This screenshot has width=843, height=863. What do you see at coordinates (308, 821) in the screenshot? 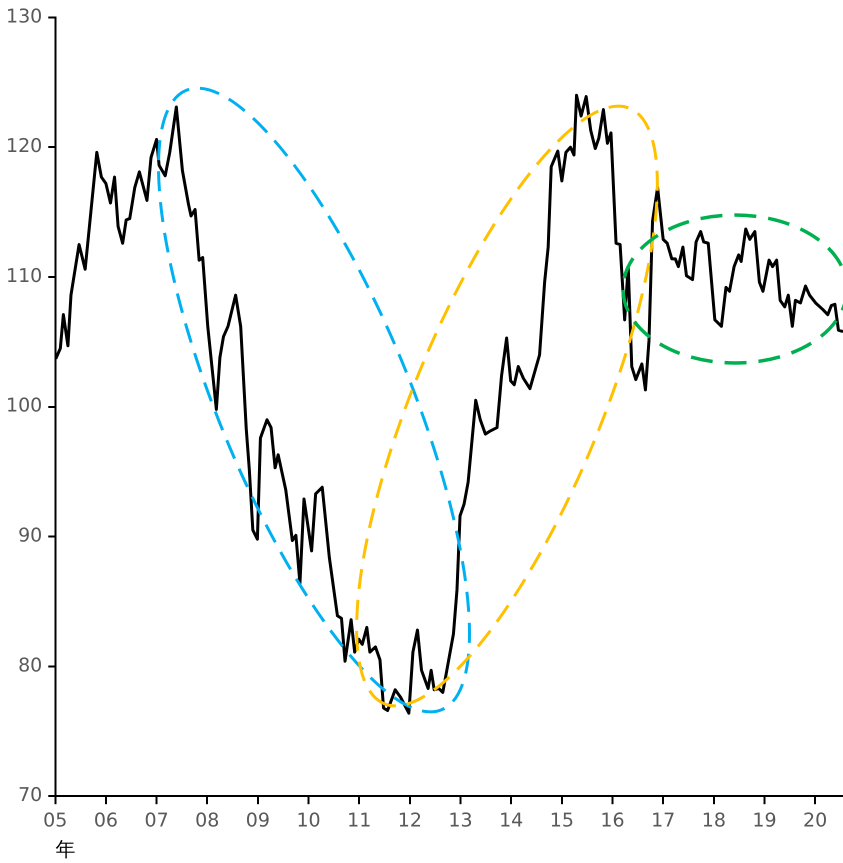
I see `x-tick-label: 10` at bounding box center [308, 821].